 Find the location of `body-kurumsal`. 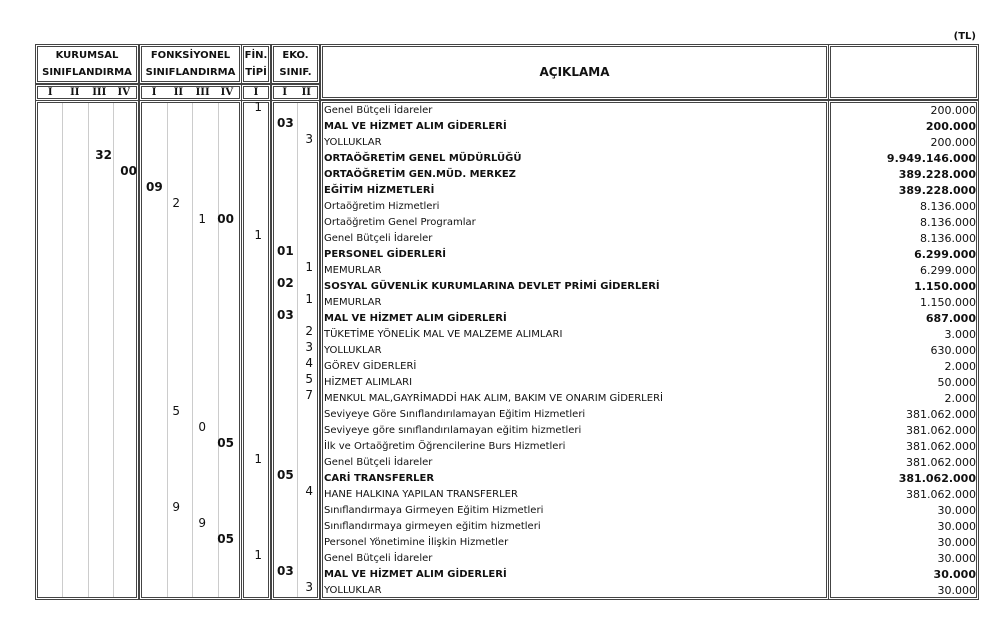

body-kurumsal is located at coordinates (87, 350).